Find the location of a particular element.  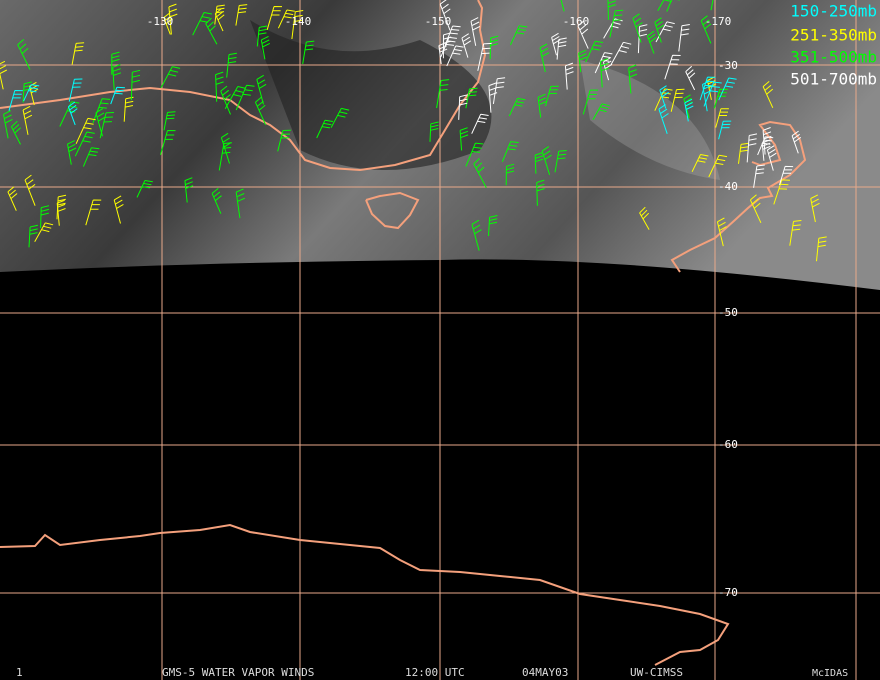

latitude-label: -50 is located at coordinates (728, 312).